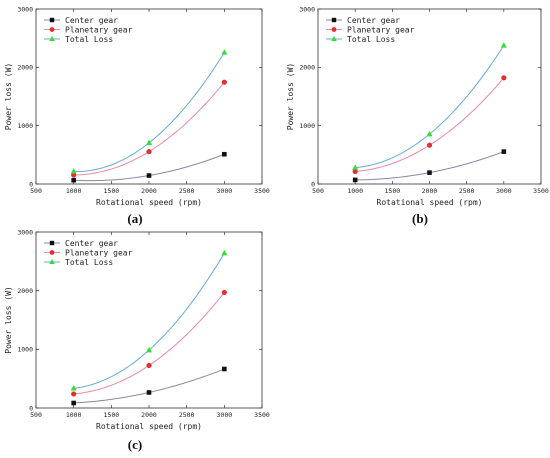 This screenshot has height=458, width=550. I want to click on panel-label-b: (b), so click(420, 218).